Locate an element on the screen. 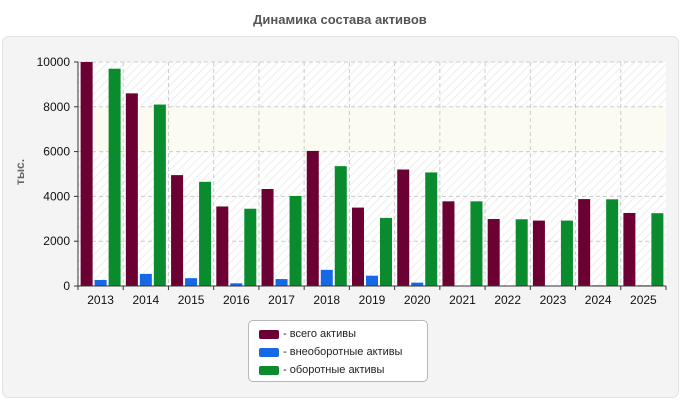  x-tick-label: 2013 is located at coordinates (100, 300).